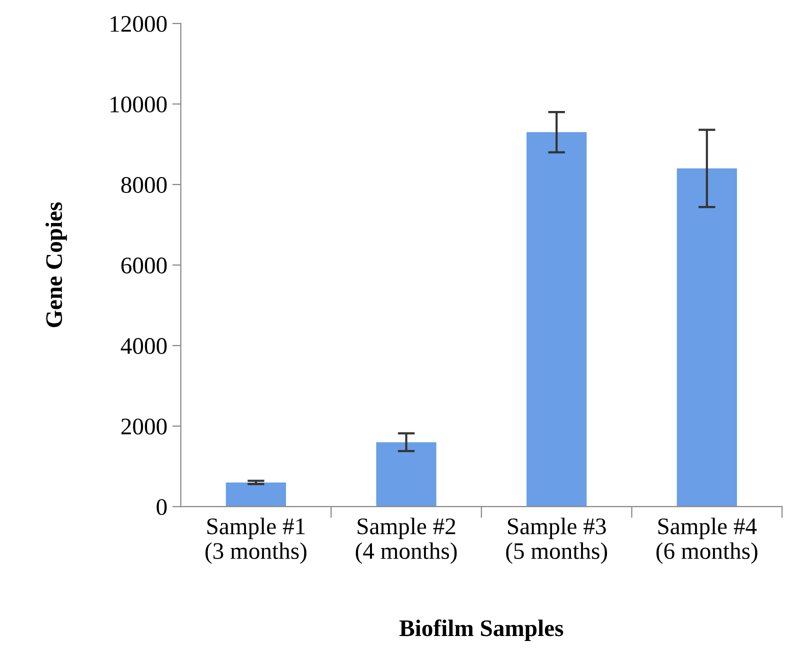 The image size is (786, 671). I want to click on y-tick-label: 10000, so click(138, 104).